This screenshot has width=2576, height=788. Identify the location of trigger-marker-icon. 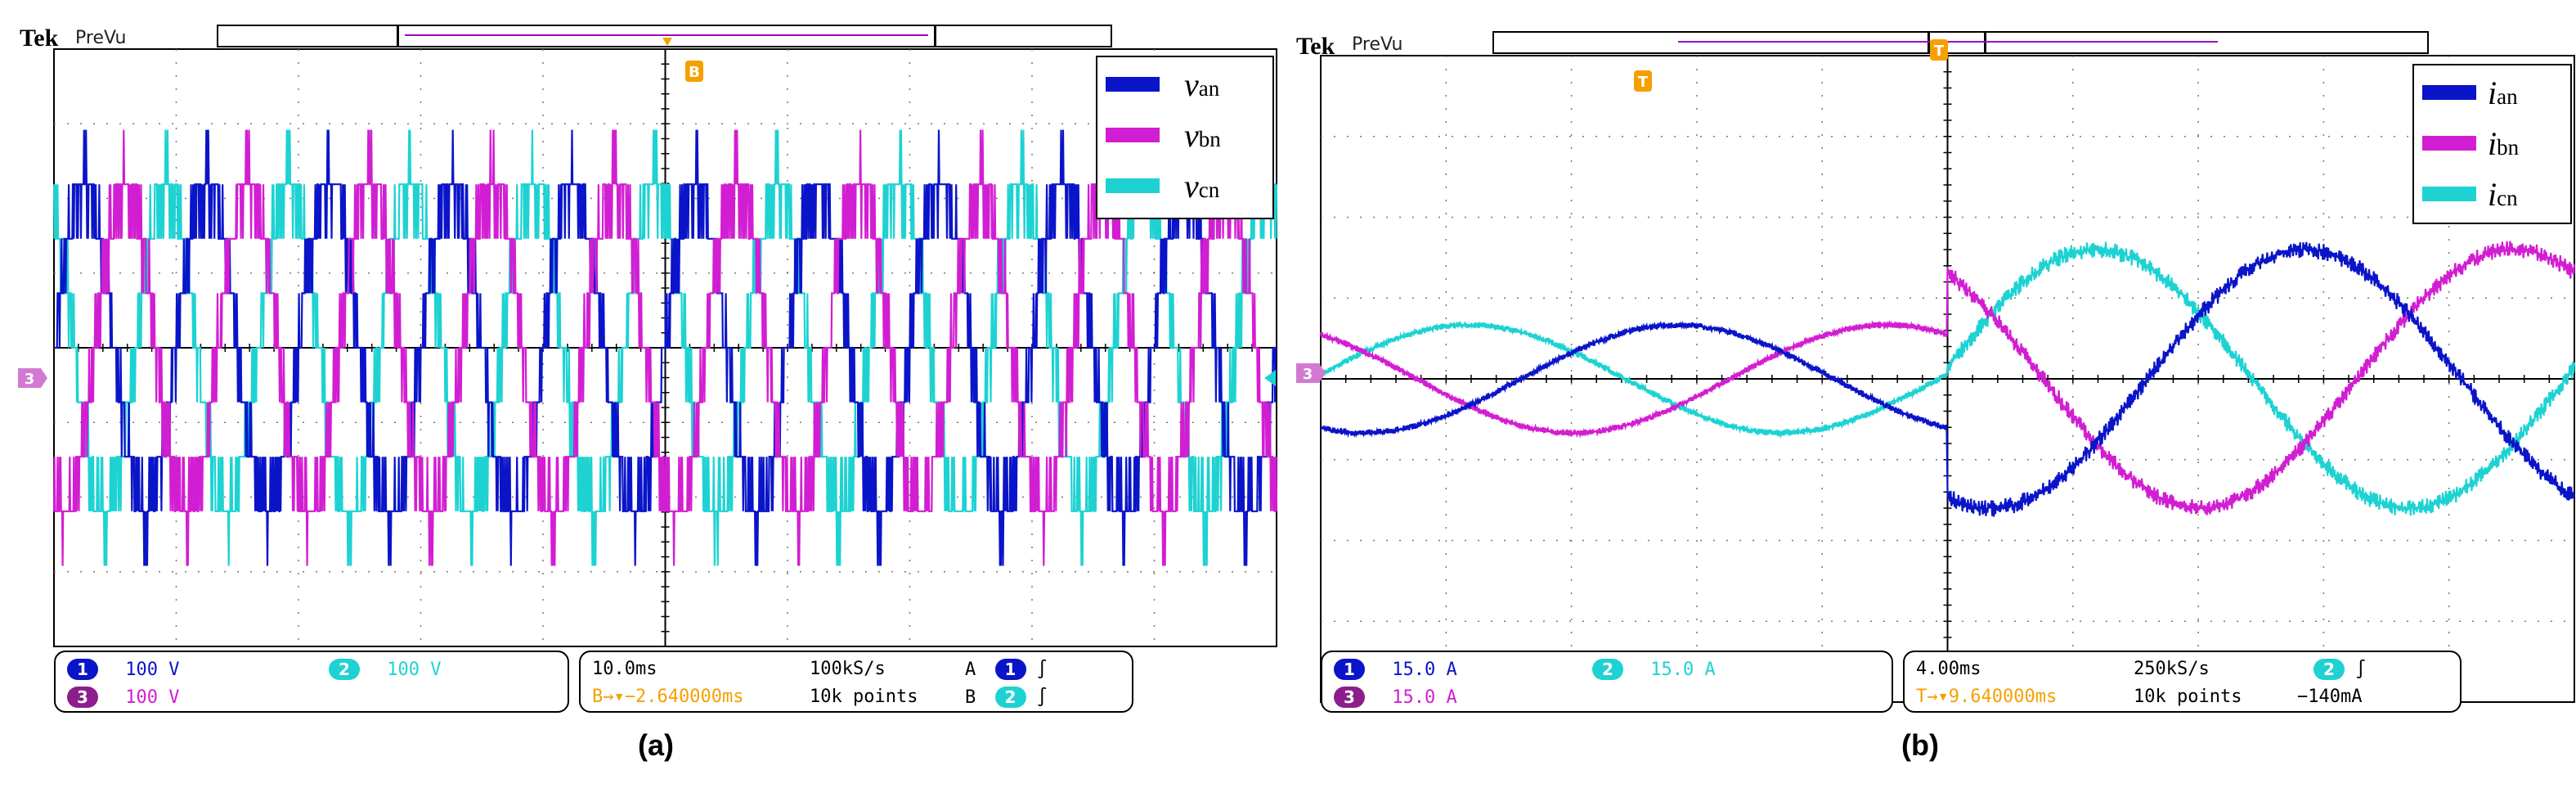
(667, 42).